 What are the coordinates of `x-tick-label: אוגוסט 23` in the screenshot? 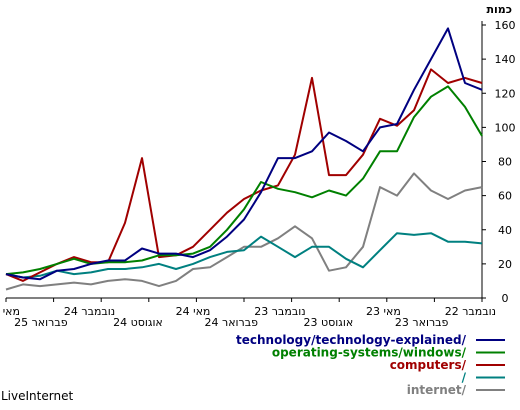 It's located at (329, 322).